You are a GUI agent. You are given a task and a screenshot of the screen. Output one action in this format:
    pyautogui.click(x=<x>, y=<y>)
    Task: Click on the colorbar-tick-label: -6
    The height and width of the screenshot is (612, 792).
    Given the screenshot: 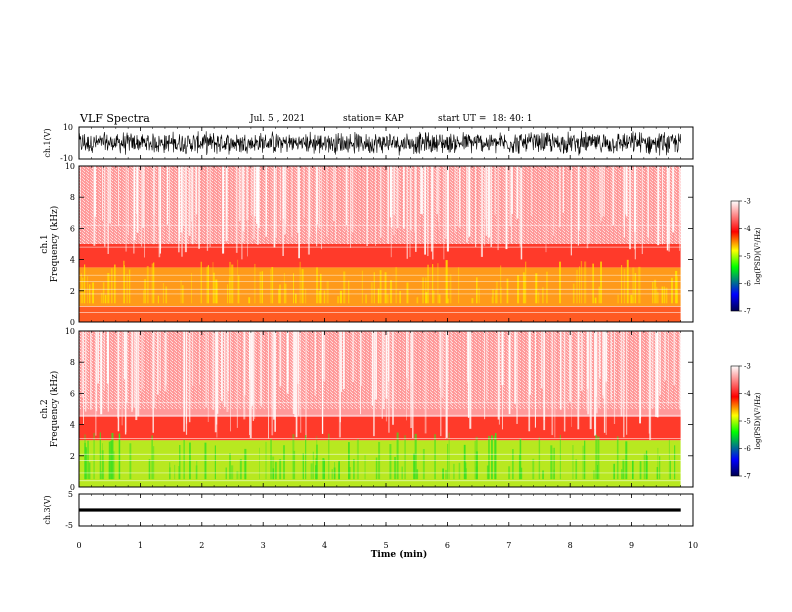 What is the action you would take?
    pyautogui.click(x=747, y=284)
    